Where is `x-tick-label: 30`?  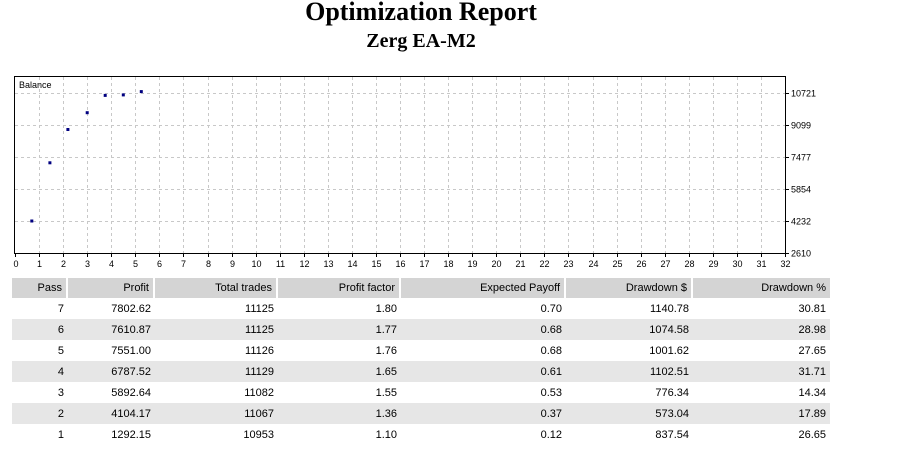 x-tick-label: 30 is located at coordinates (737, 264).